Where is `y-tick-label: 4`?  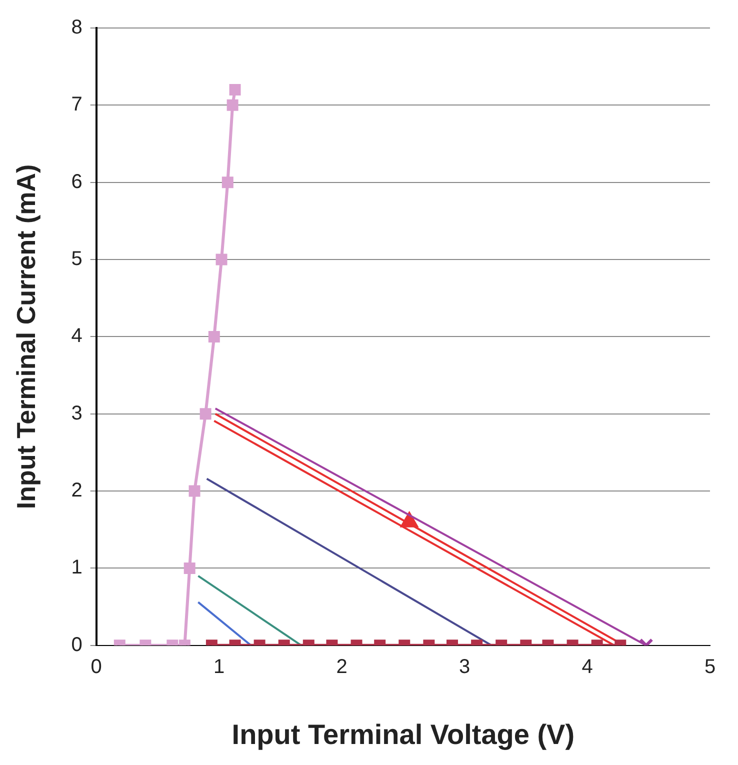 y-tick-label: 4 is located at coordinates (76, 336).